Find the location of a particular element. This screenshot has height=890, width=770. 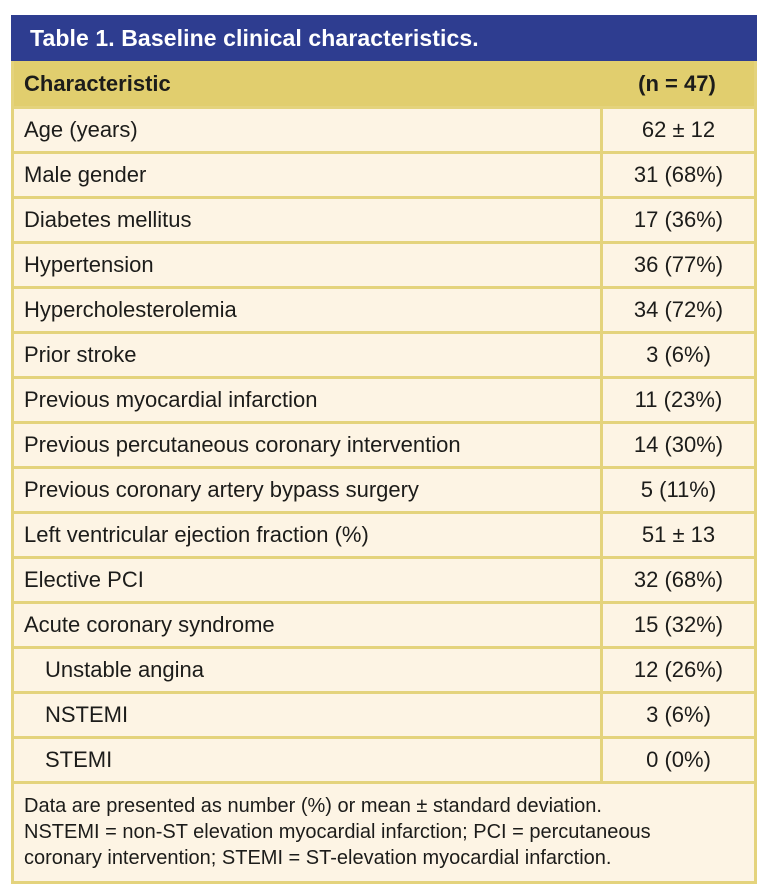

row-value: 36 (77%) is located at coordinates (677, 265).